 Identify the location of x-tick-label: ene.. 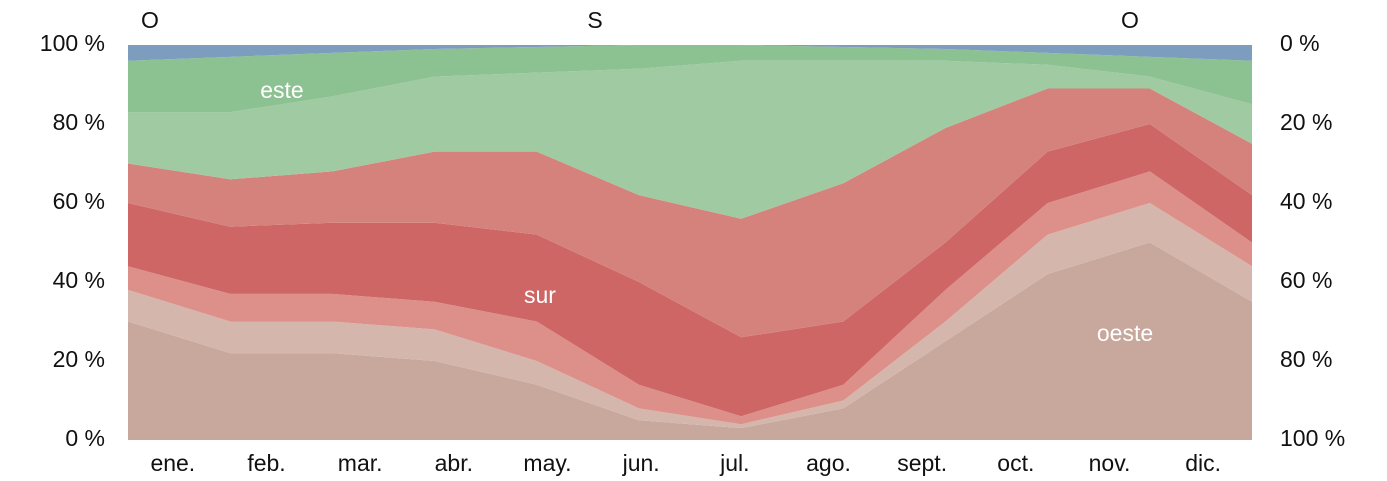
(172, 463).